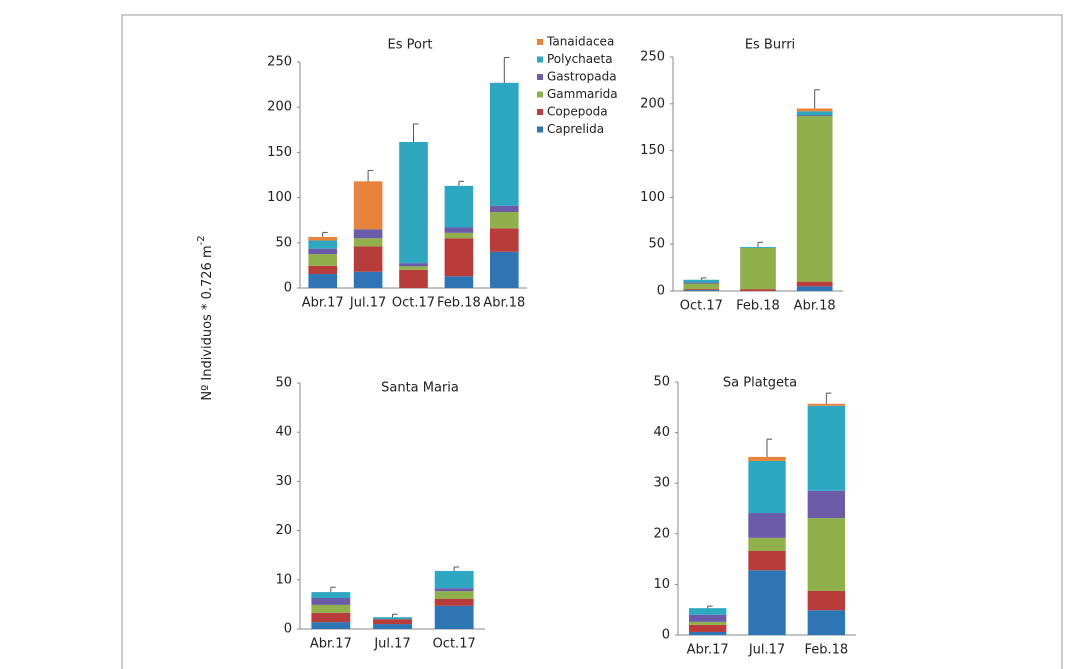 The width and height of the screenshot is (1081, 669). What do you see at coordinates (582, 77) in the screenshot?
I see `legend-label: Gastropada` at bounding box center [582, 77].